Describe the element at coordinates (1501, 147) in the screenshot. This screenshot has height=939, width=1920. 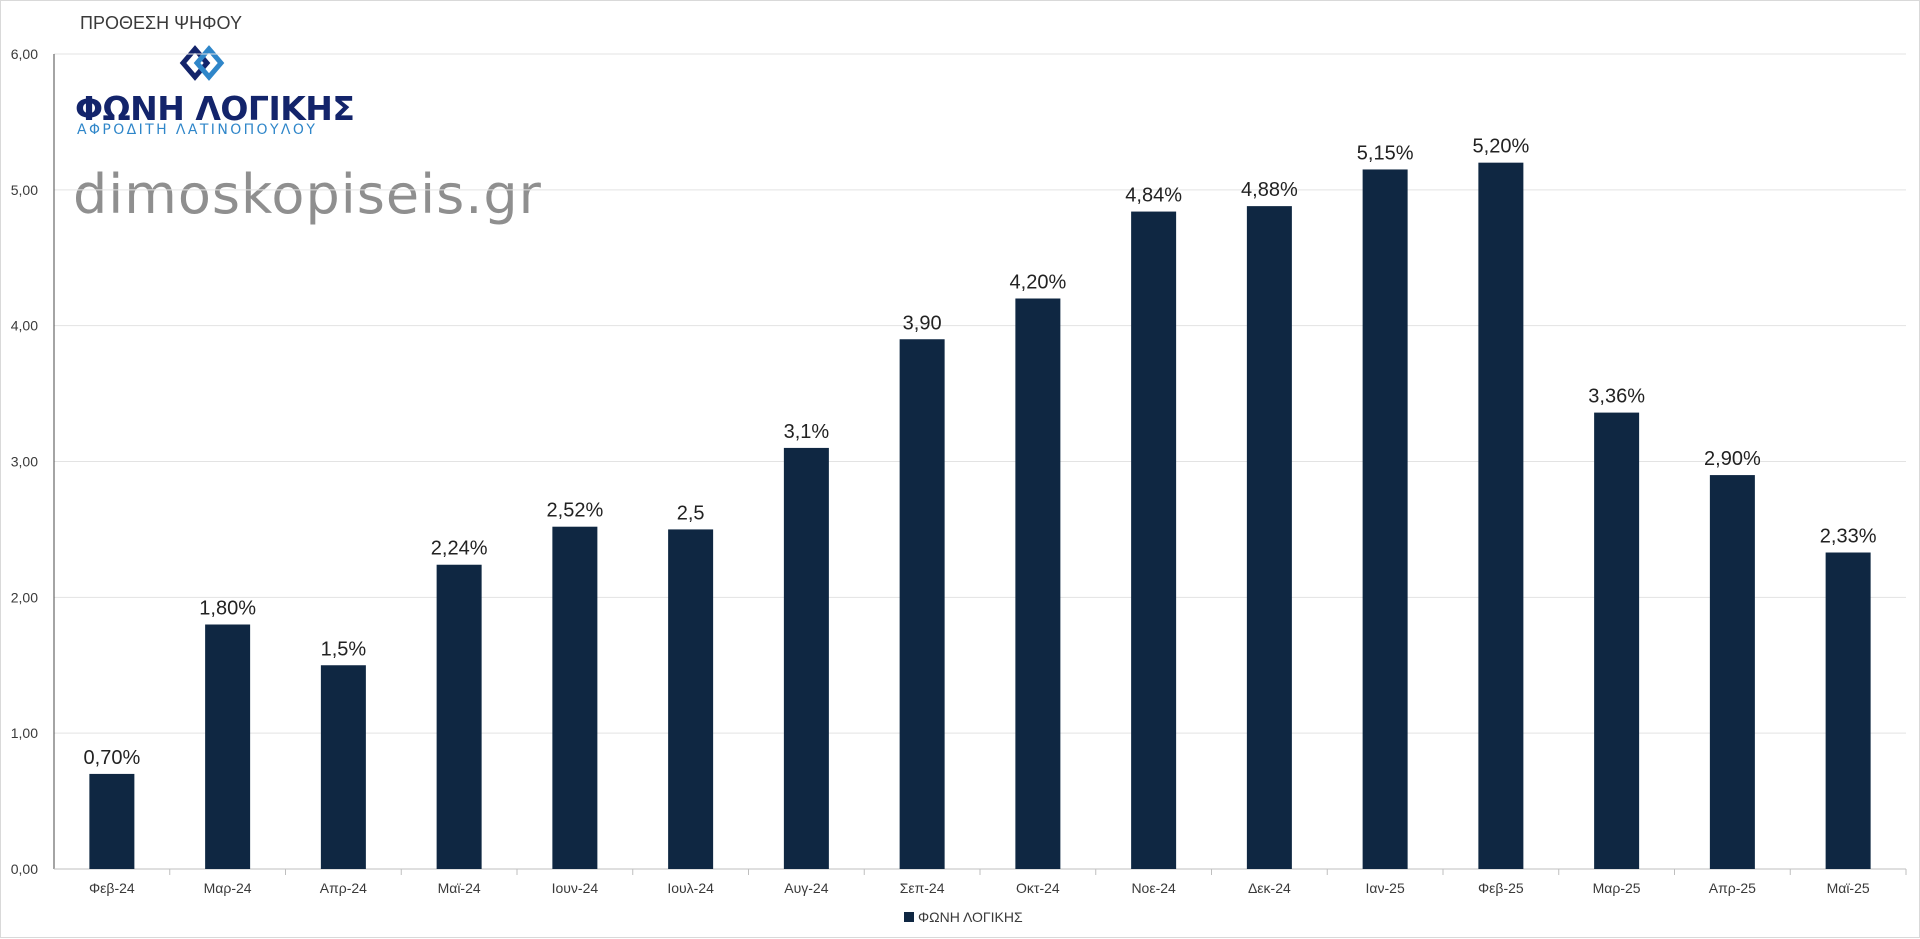
I see `data-label: 5,20%` at that location.